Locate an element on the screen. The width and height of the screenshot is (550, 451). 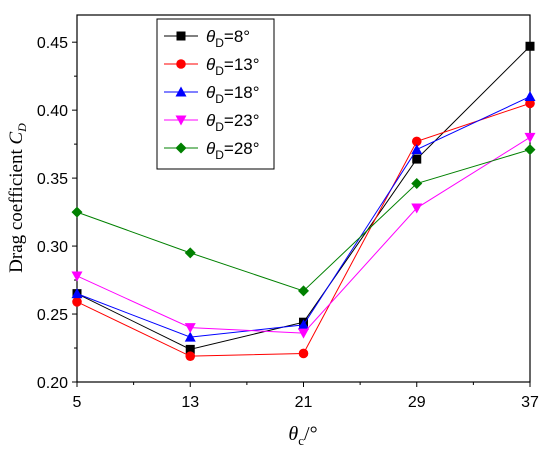
legend-label: θD=28° is located at coordinates (233, 150).